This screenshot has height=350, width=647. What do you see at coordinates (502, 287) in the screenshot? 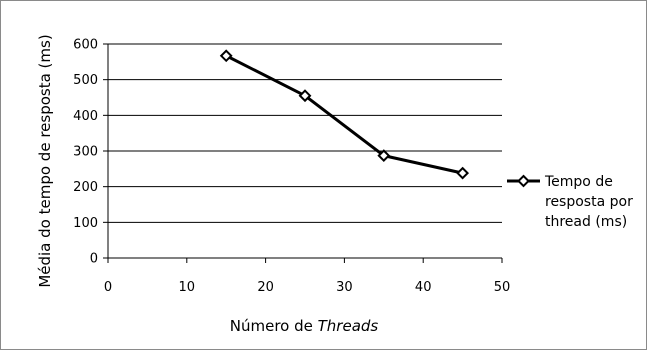
I see `x-tick-label-50: 50` at bounding box center [502, 287].